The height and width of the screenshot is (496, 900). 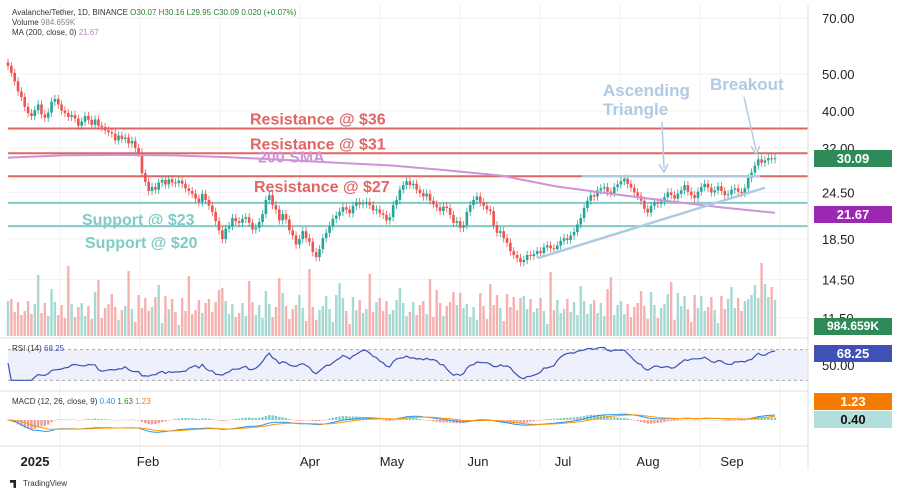 I want to click on macd-value-3: 1.23, so click(x=143, y=401).